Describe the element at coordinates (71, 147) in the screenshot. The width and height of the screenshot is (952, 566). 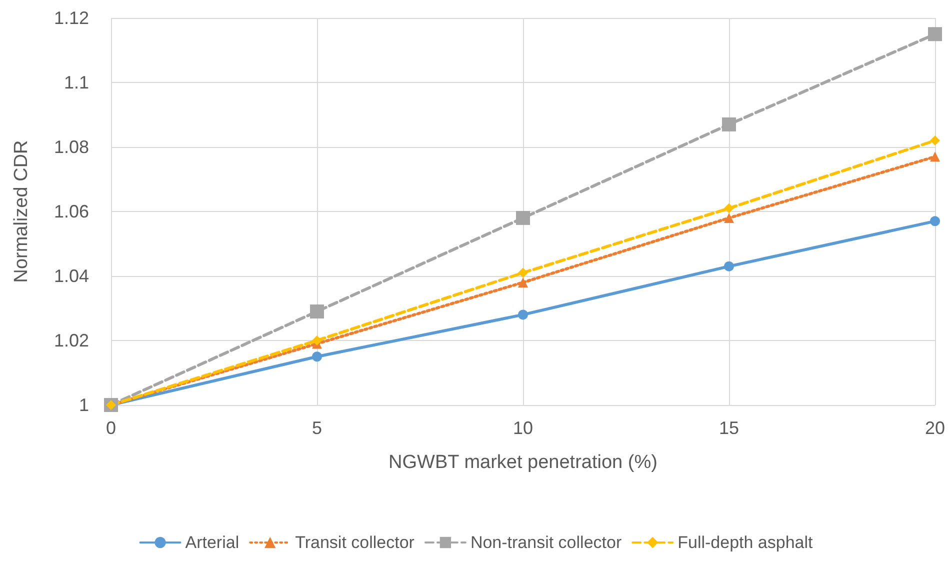
I see `y-tick-label: 1.08` at that location.